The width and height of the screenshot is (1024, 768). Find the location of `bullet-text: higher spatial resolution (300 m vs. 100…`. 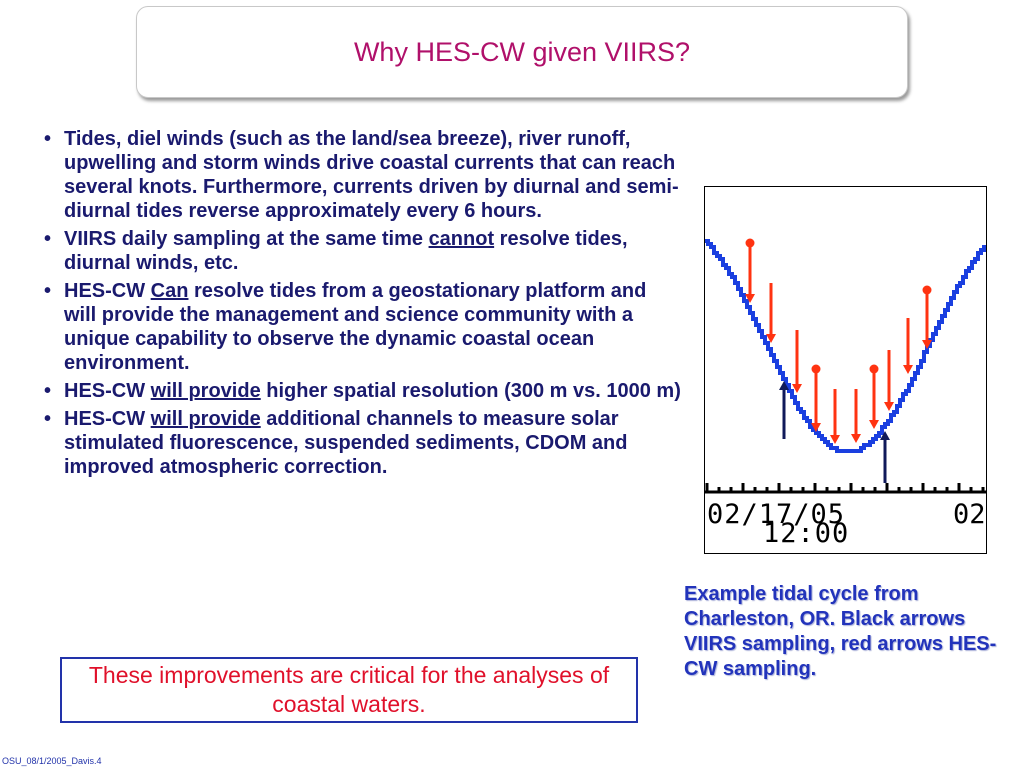

bullet-text: higher spatial resolution (300 m vs. 100… is located at coordinates (470, 391).